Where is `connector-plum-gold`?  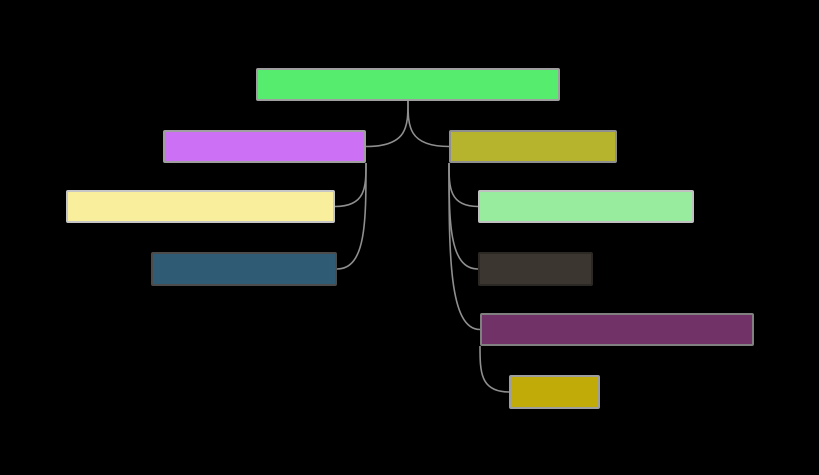
connector-plum-gold is located at coordinates (494, 369).